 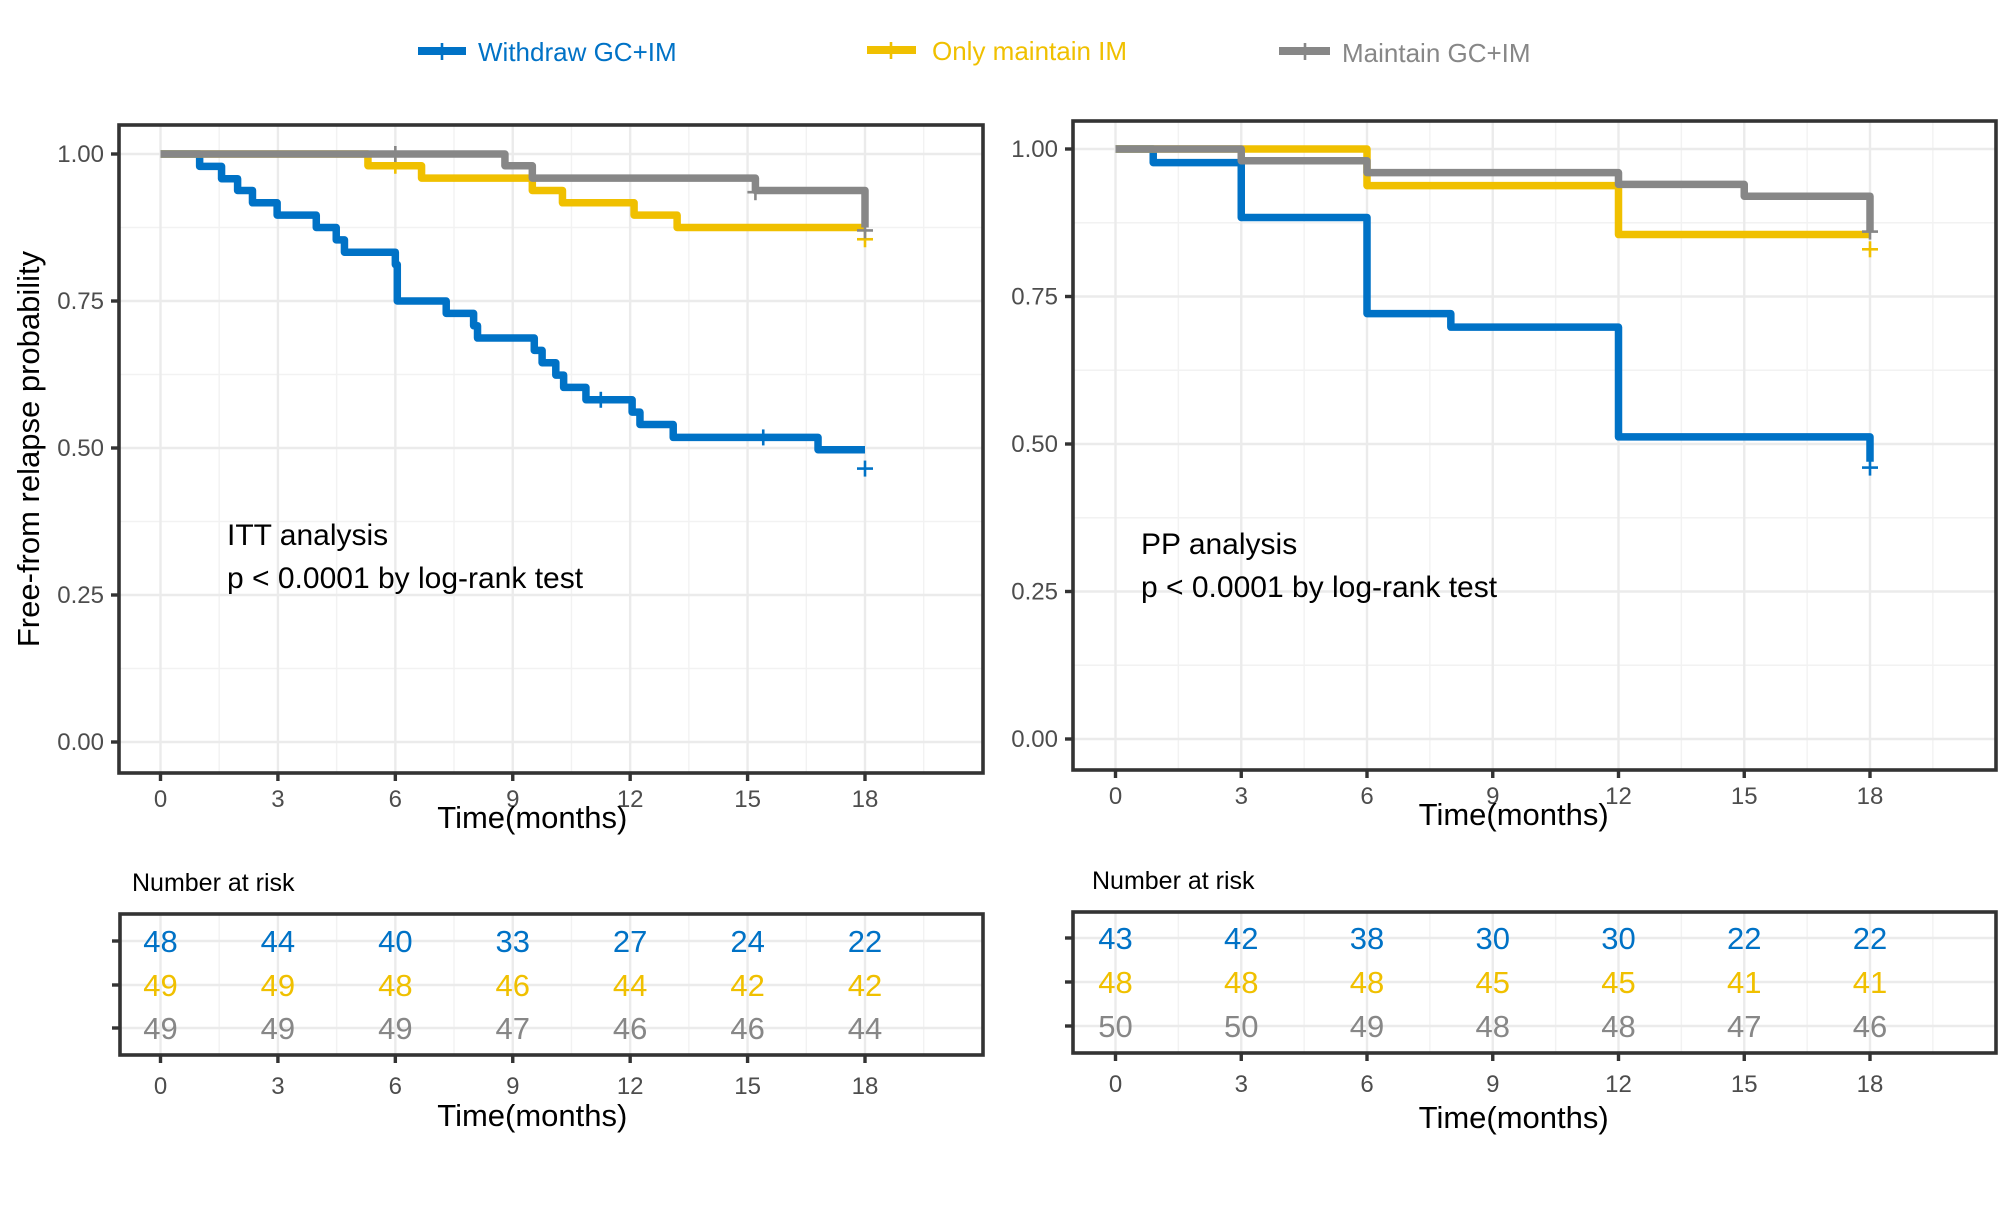 What do you see at coordinates (747, 941) in the screenshot?
I see `risk-count-withdraw-gc-im: 24` at bounding box center [747, 941].